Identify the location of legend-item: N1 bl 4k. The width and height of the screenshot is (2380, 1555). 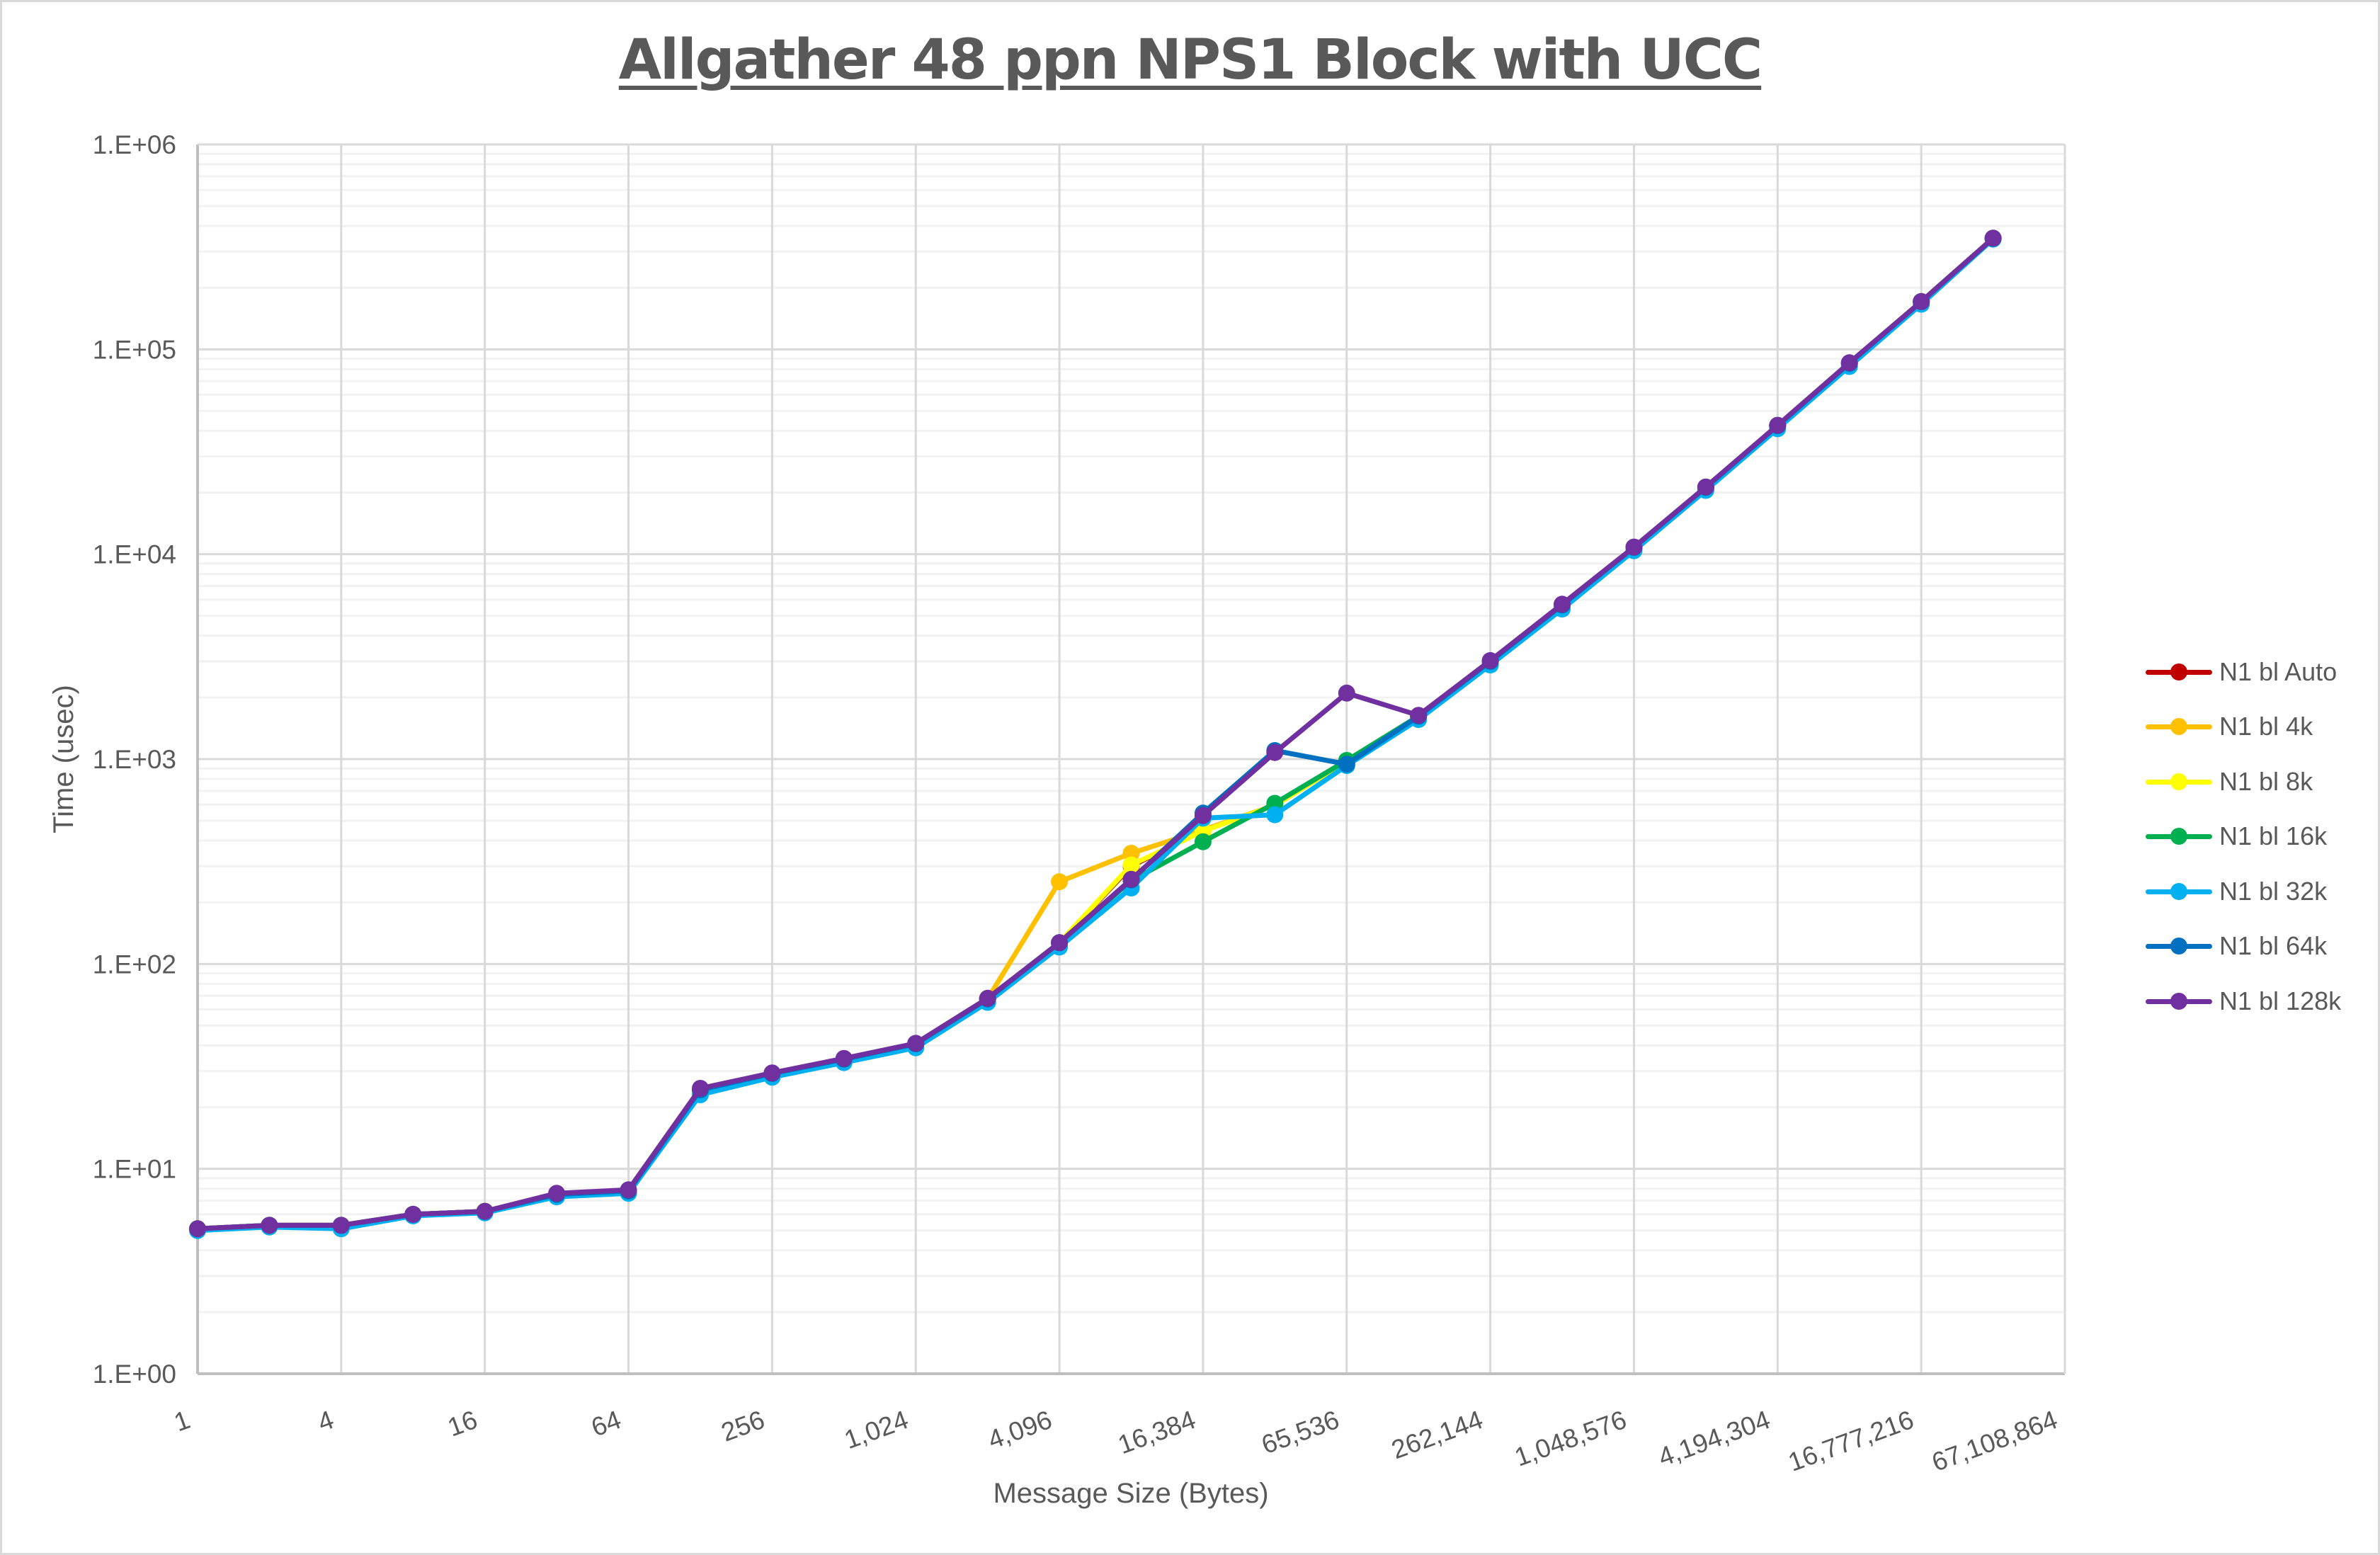
(2243, 727).